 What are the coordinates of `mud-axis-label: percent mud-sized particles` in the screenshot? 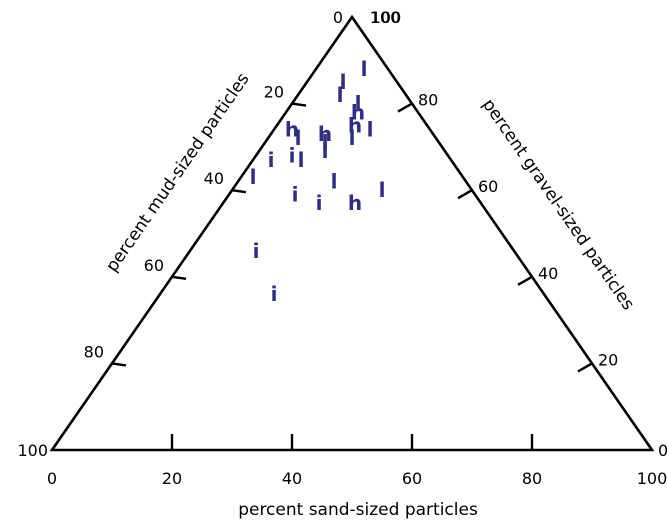 It's located at (177, 172).